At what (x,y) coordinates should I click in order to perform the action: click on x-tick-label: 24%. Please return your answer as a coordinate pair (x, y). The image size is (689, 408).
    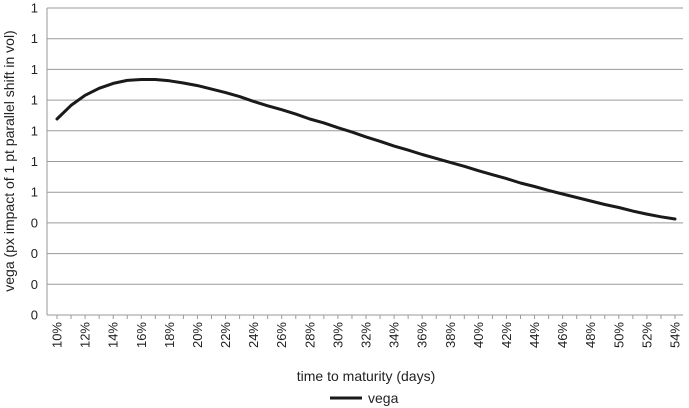
    Looking at the image, I should click on (253, 335).